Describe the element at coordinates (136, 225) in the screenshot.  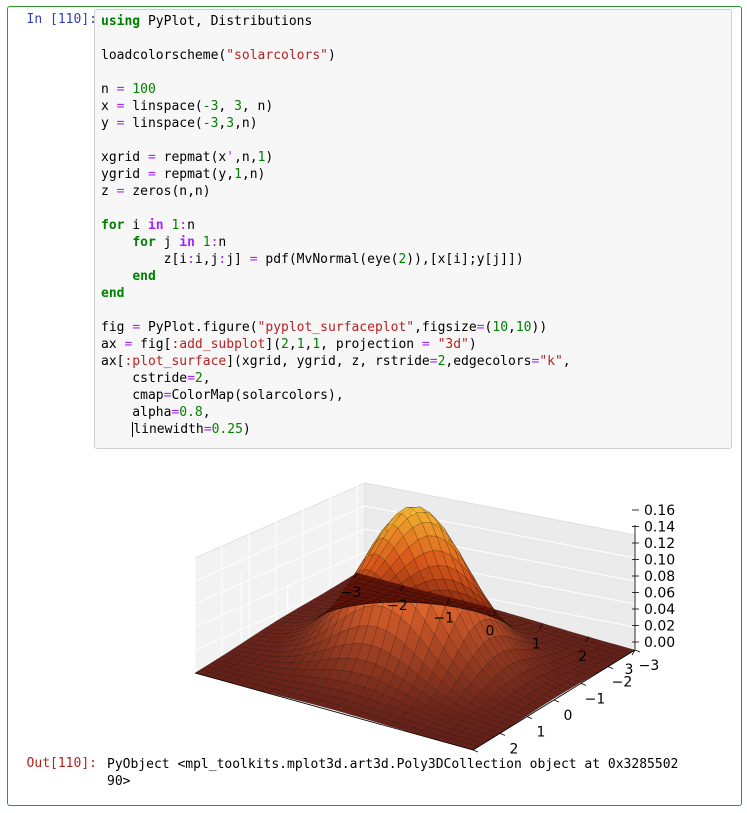
I see `code-token: i` at that location.